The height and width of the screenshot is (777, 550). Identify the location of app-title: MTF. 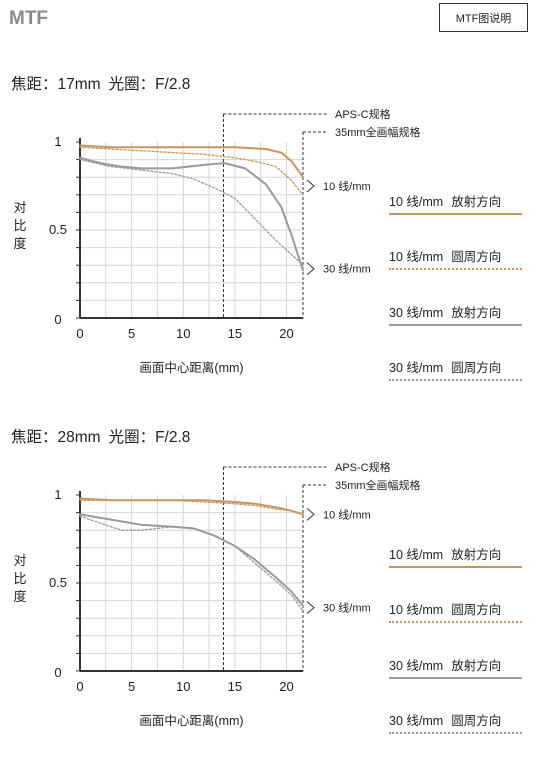
(29, 18).